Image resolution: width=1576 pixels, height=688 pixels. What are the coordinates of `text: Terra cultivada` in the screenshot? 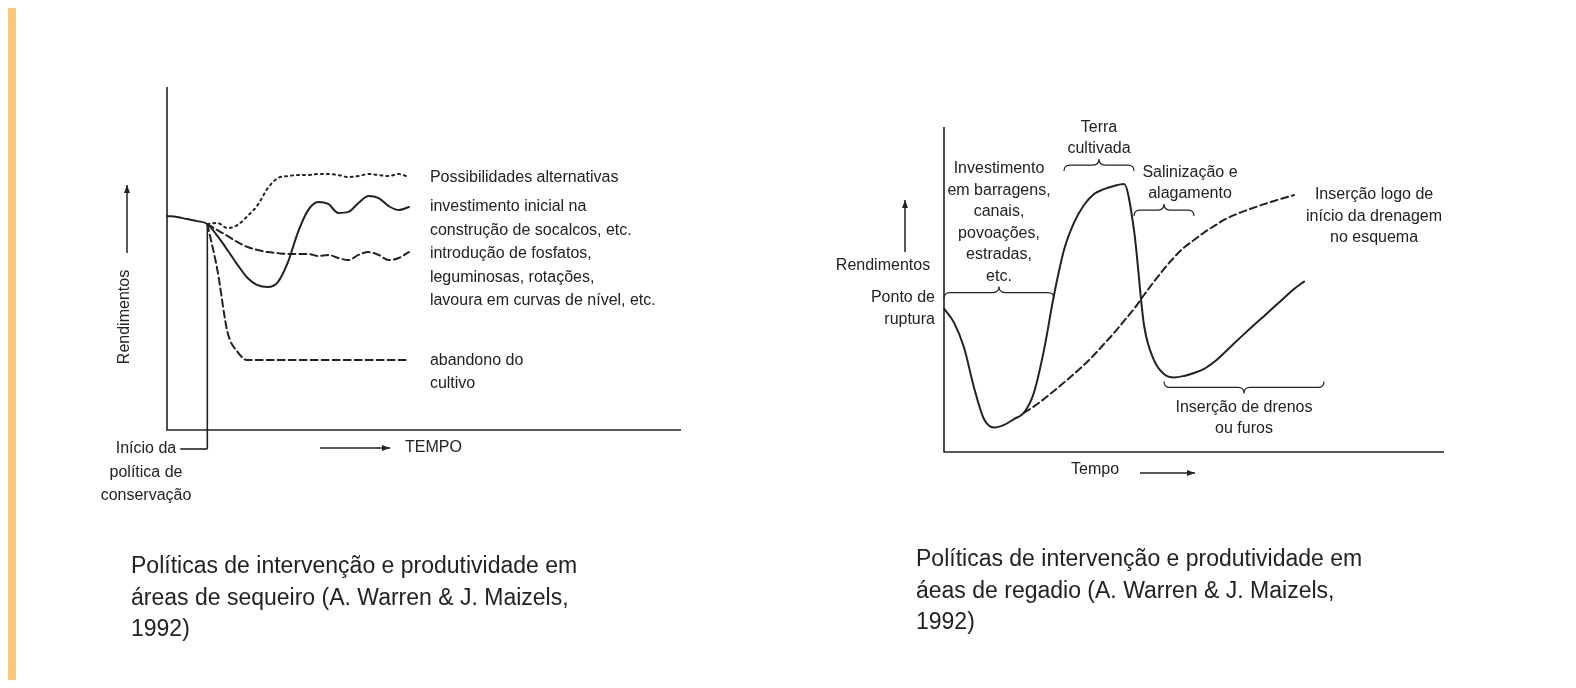 It's located at (1099, 137).